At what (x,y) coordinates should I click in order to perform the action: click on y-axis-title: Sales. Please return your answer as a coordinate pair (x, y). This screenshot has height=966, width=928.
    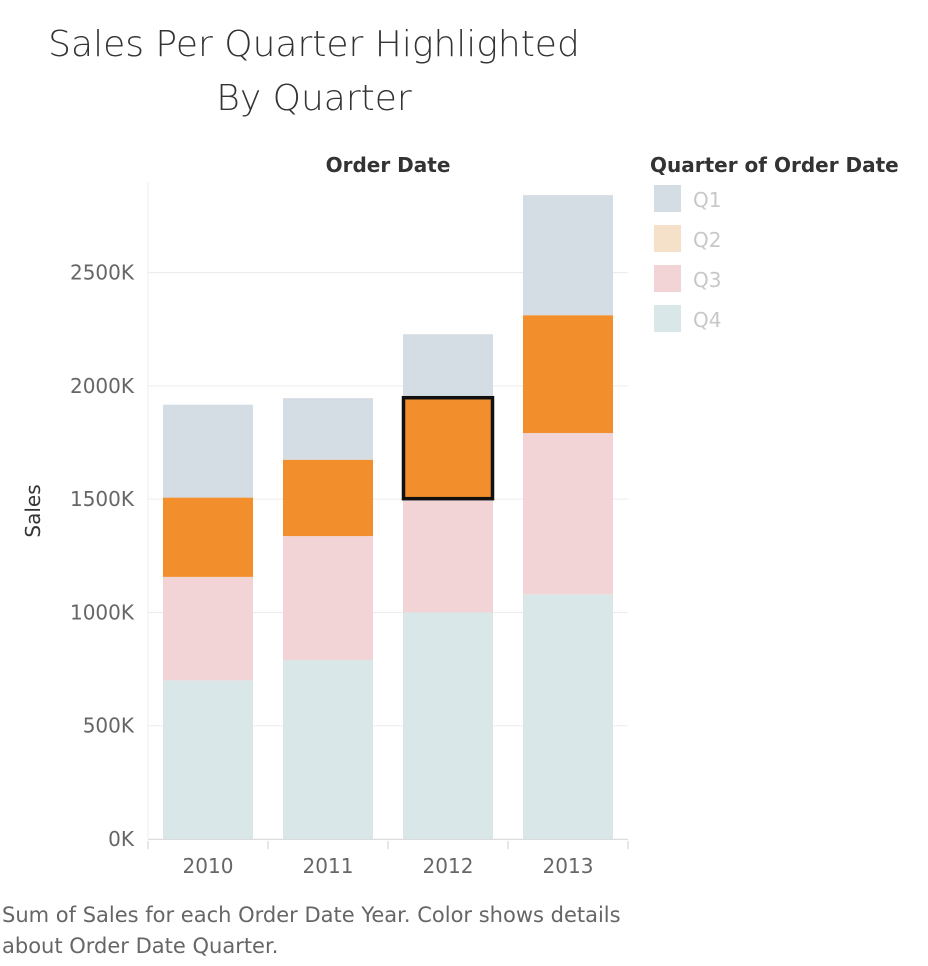
    Looking at the image, I should click on (33, 510).